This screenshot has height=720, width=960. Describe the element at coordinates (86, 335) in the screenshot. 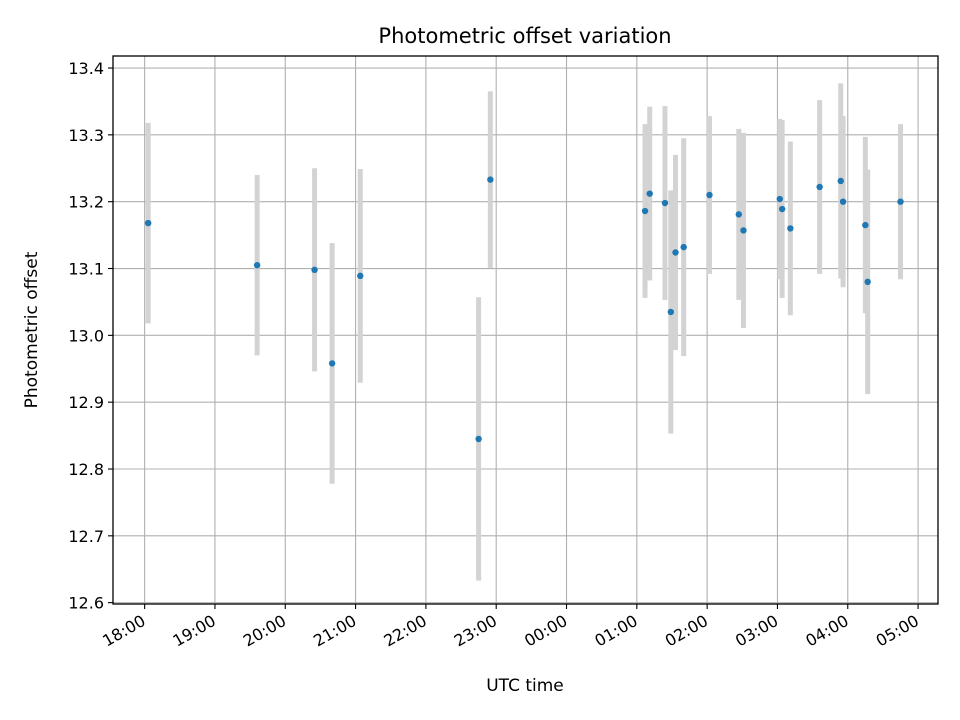

I see `y-tick-label: 13.0` at that location.